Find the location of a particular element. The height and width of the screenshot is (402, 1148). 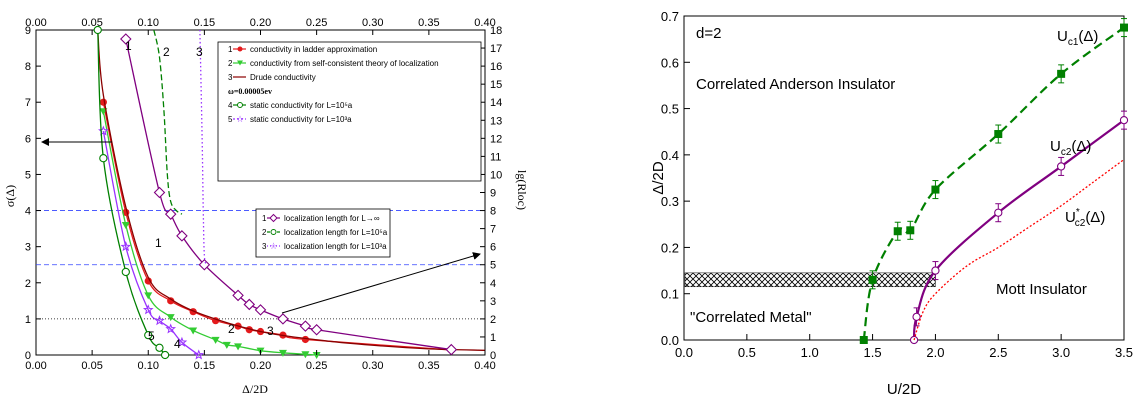

legend-2-marker-3: ☆ is located at coordinates (273, 247).